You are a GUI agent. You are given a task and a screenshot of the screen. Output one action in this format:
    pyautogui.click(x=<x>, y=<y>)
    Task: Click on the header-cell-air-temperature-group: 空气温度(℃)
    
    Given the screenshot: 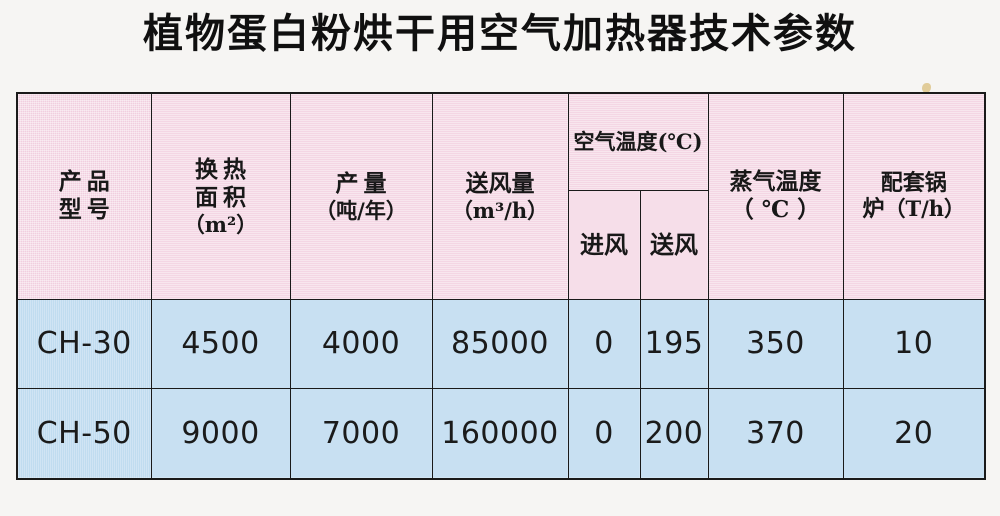 What is the action you would take?
    pyautogui.click(x=638, y=141)
    